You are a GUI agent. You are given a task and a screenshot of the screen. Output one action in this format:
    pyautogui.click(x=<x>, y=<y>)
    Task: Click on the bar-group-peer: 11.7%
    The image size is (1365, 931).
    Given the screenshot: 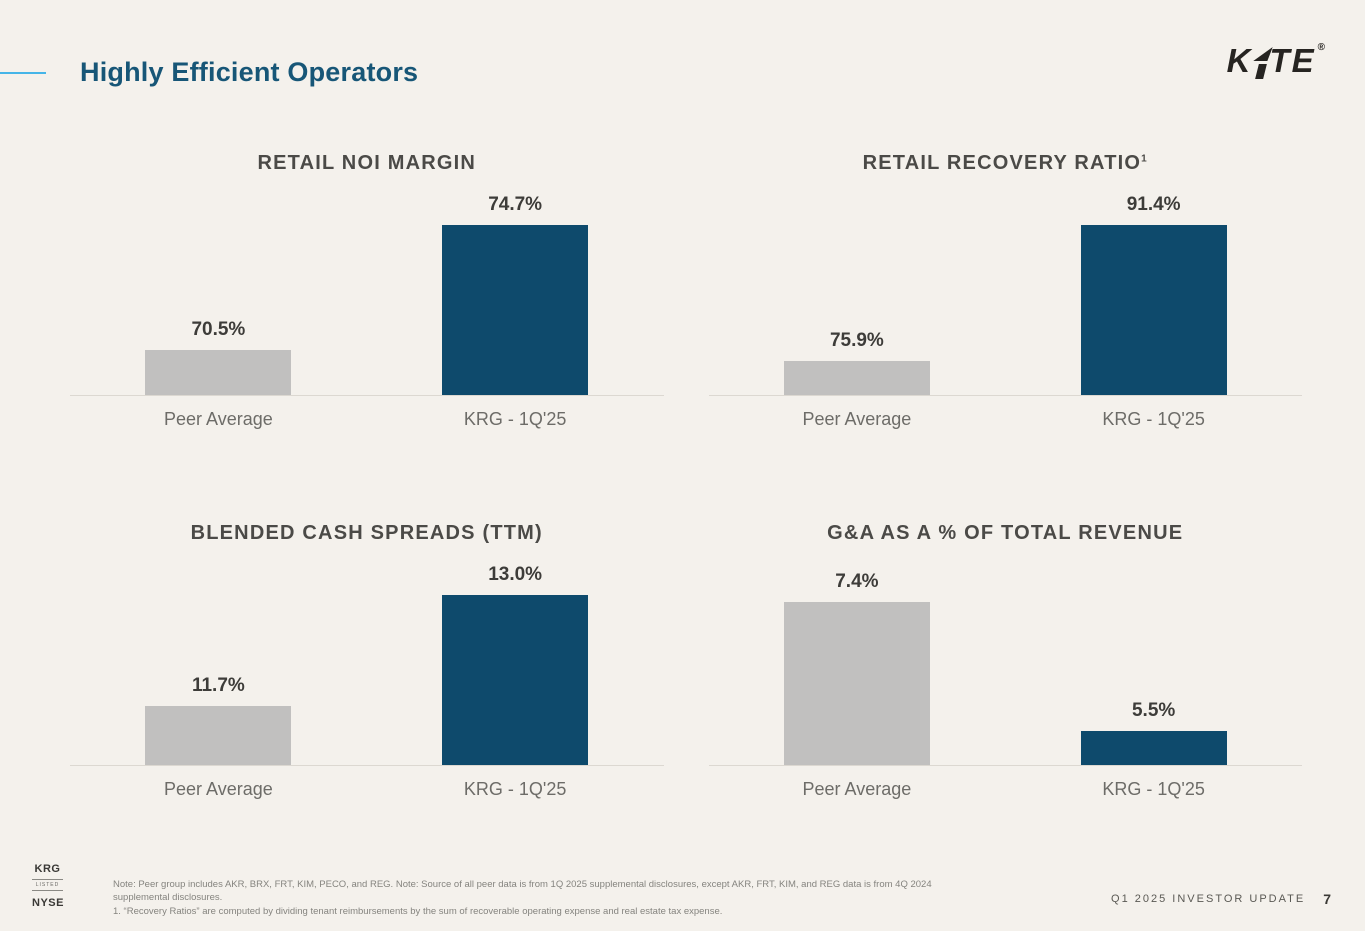 What is the action you would take?
    pyautogui.click(x=218, y=680)
    